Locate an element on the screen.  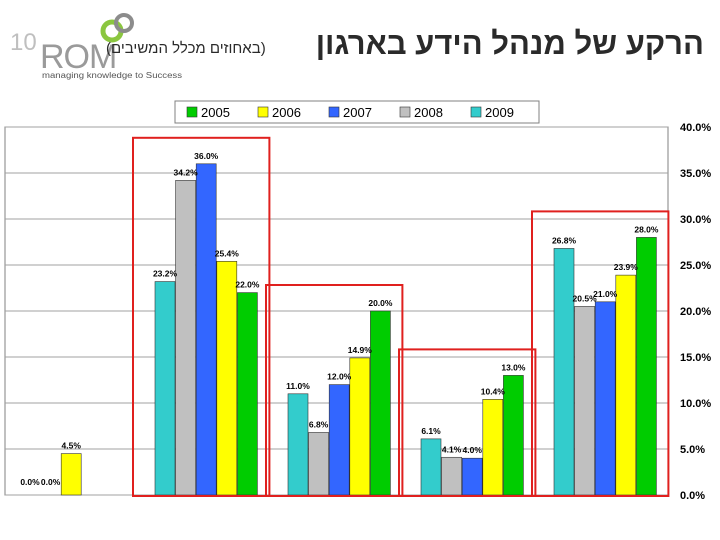
data-label: 6.1% is located at coordinates (431, 431).